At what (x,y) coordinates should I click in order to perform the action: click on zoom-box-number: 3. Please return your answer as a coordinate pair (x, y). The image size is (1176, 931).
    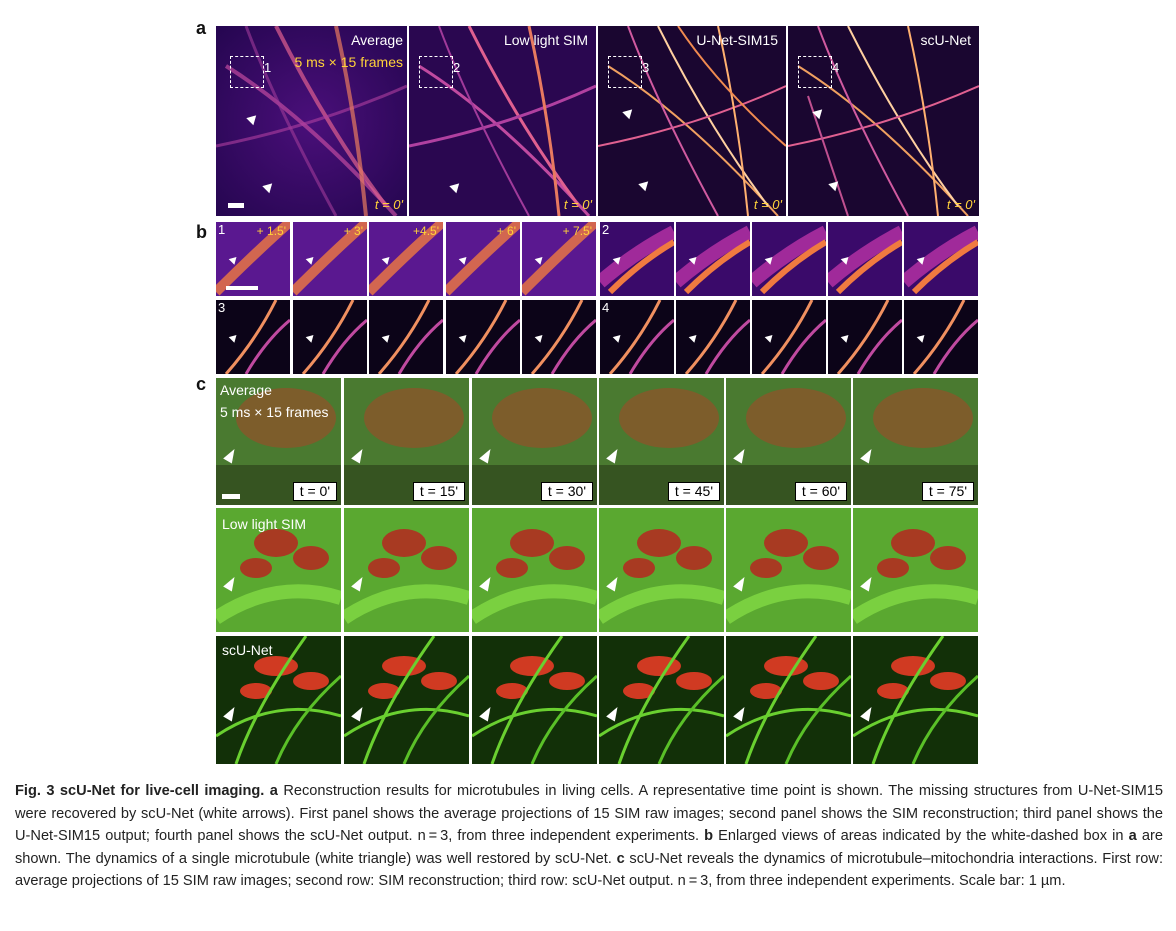
    Looking at the image, I should click on (646, 67).